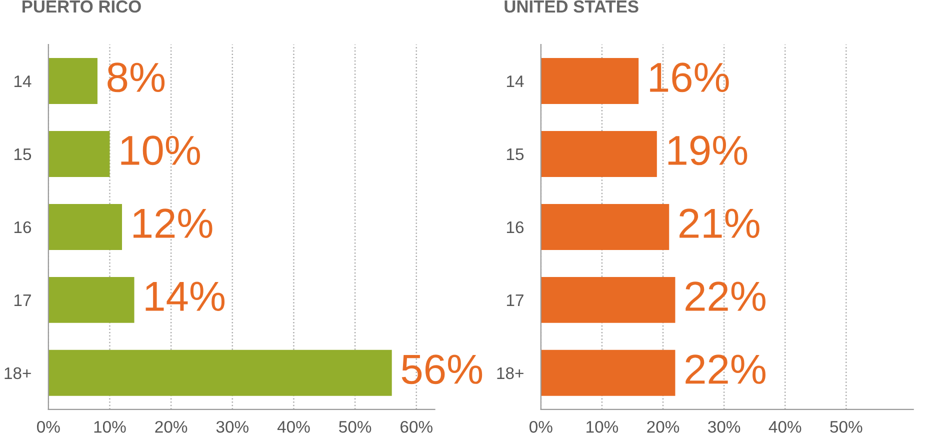 The image size is (931, 445). Describe the element at coordinates (689, 77) in the screenshot. I see `data-label: 16%` at that location.